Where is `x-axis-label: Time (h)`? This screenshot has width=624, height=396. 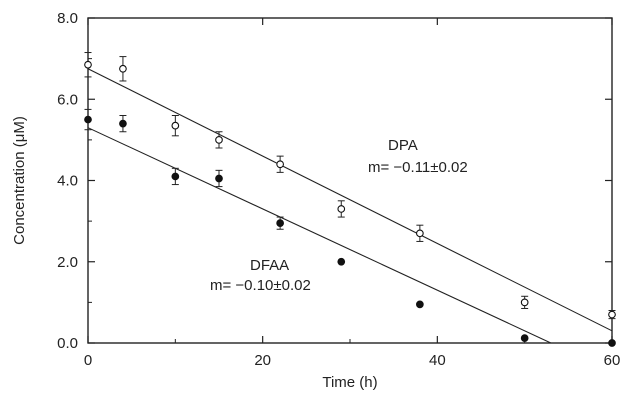 x-axis-label: Time (h) is located at coordinates (349, 382).